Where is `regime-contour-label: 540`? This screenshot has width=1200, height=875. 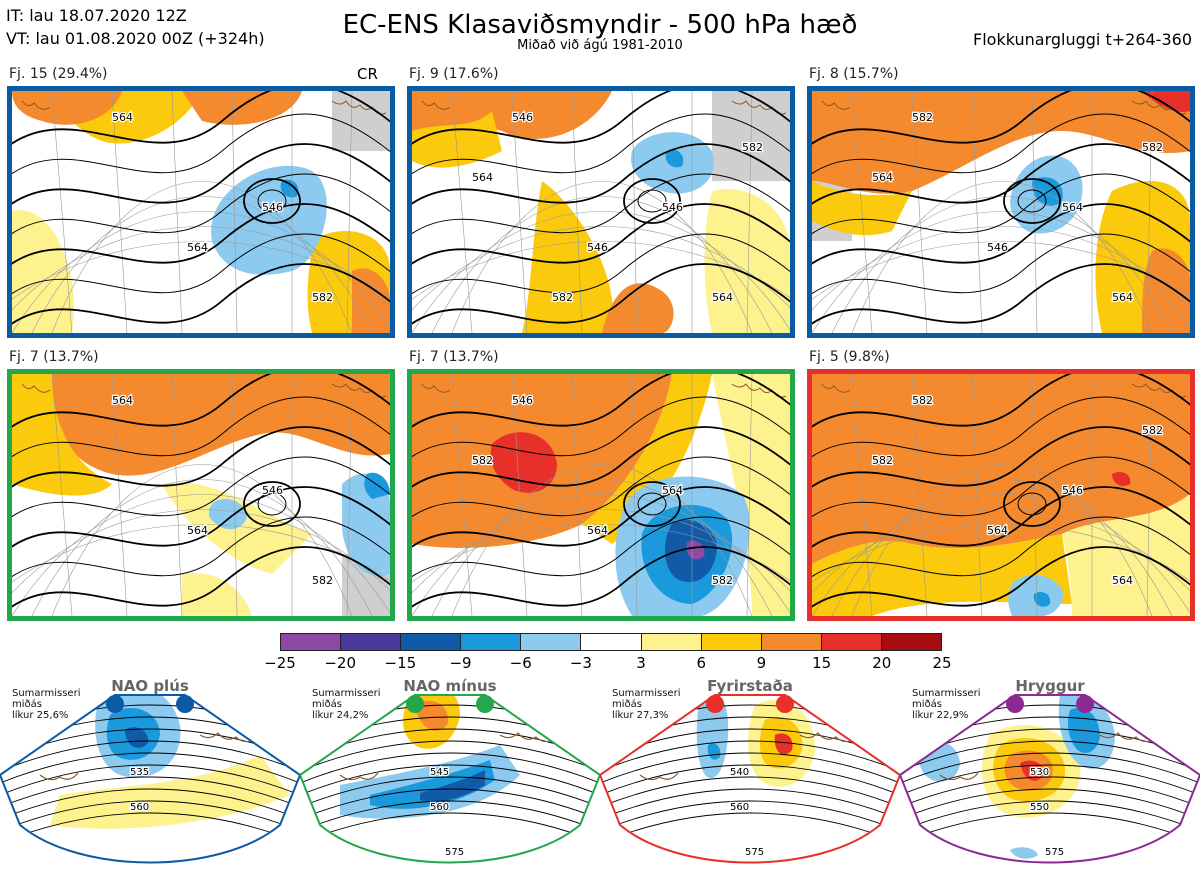 regime-contour-label: 540 is located at coordinates (739, 772).